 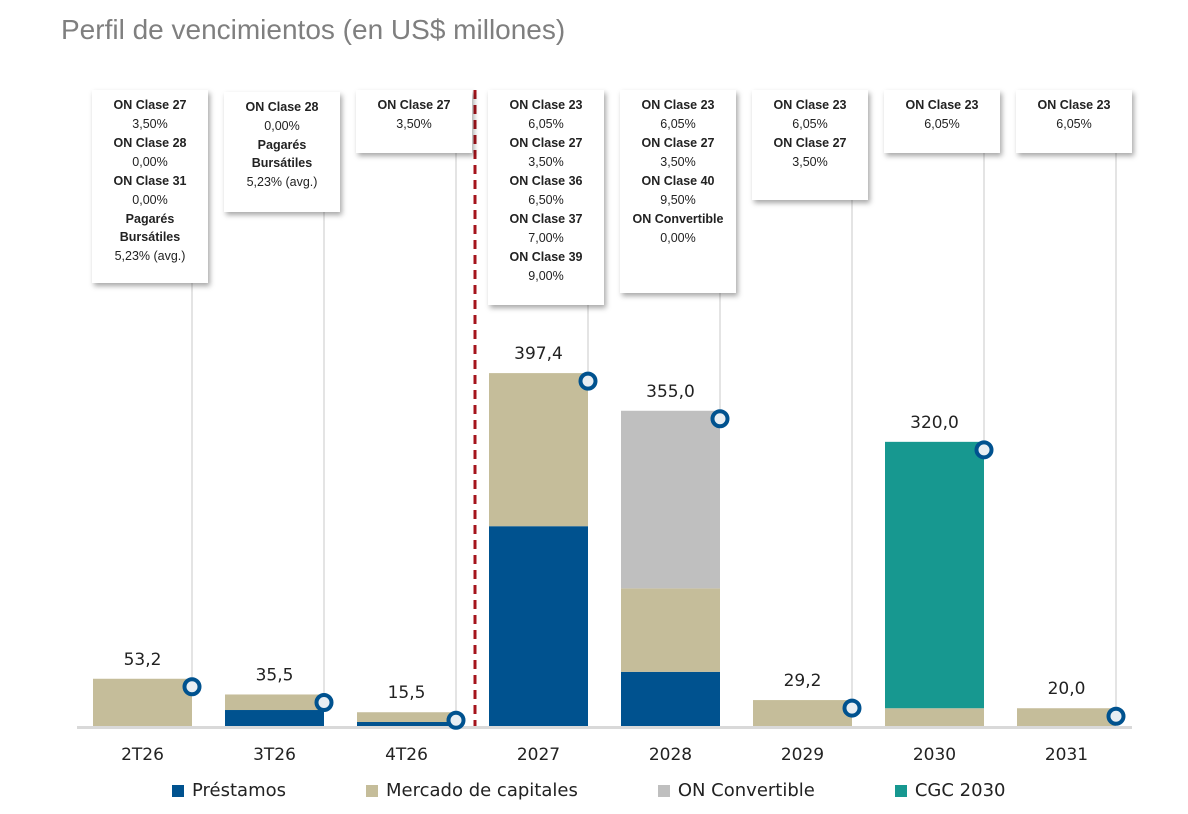 I want to click on legend-item: Mercado de capitales, so click(x=472, y=790).